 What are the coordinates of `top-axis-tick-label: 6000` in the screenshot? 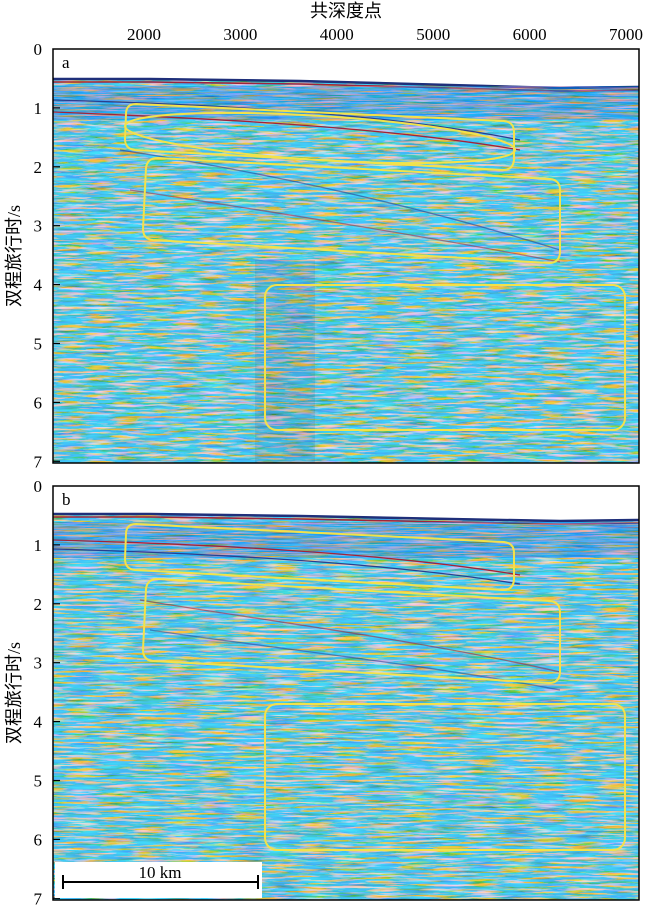 It's located at (530, 34).